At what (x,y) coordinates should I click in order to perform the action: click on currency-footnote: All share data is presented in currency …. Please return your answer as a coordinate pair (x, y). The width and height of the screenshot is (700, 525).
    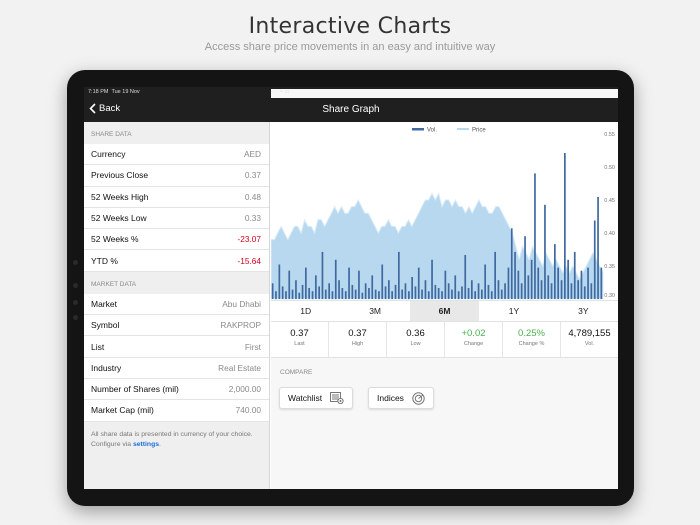
    Looking at the image, I should click on (176, 440).